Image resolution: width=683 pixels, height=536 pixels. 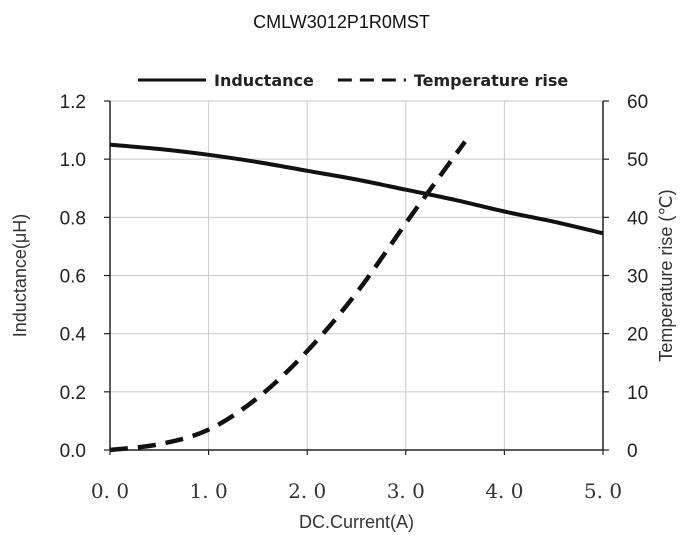 What do you see at coordinates (73, 218) in the screenshot?
I see `y-left-tick-label: 0.8` at bounding box center [73, 218].